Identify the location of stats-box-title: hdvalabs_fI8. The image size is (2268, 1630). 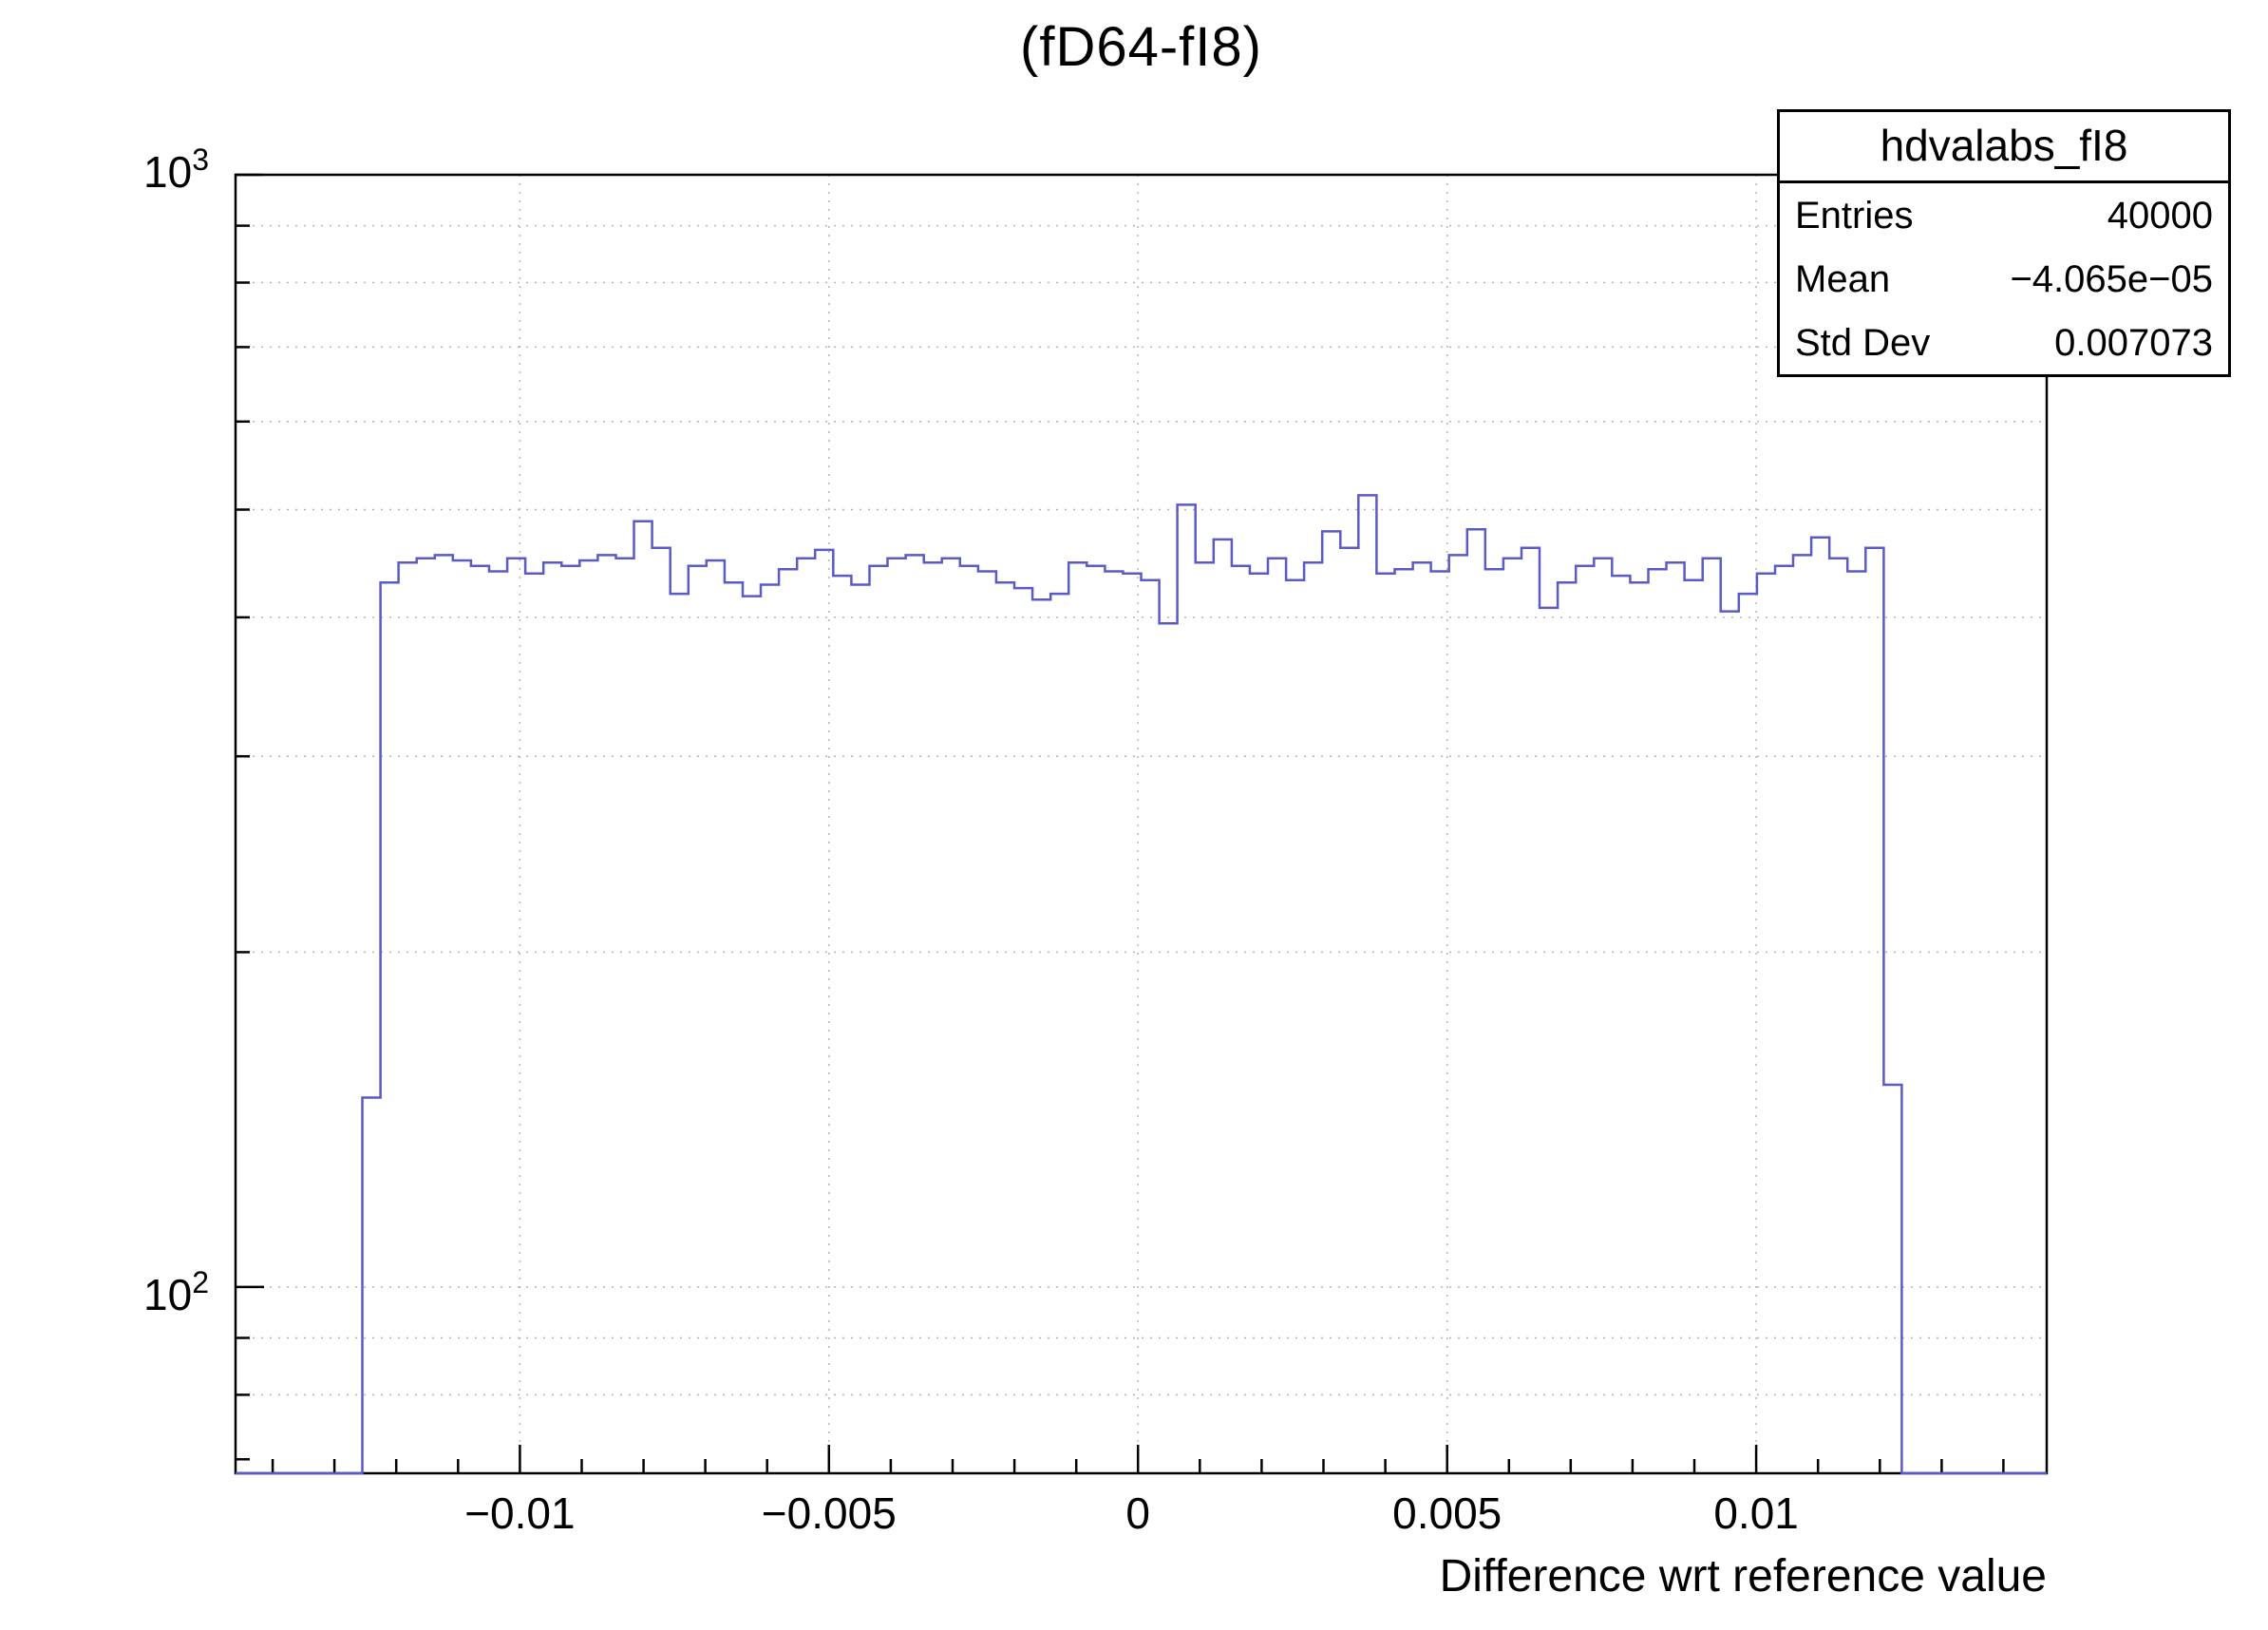
(2004, 147).